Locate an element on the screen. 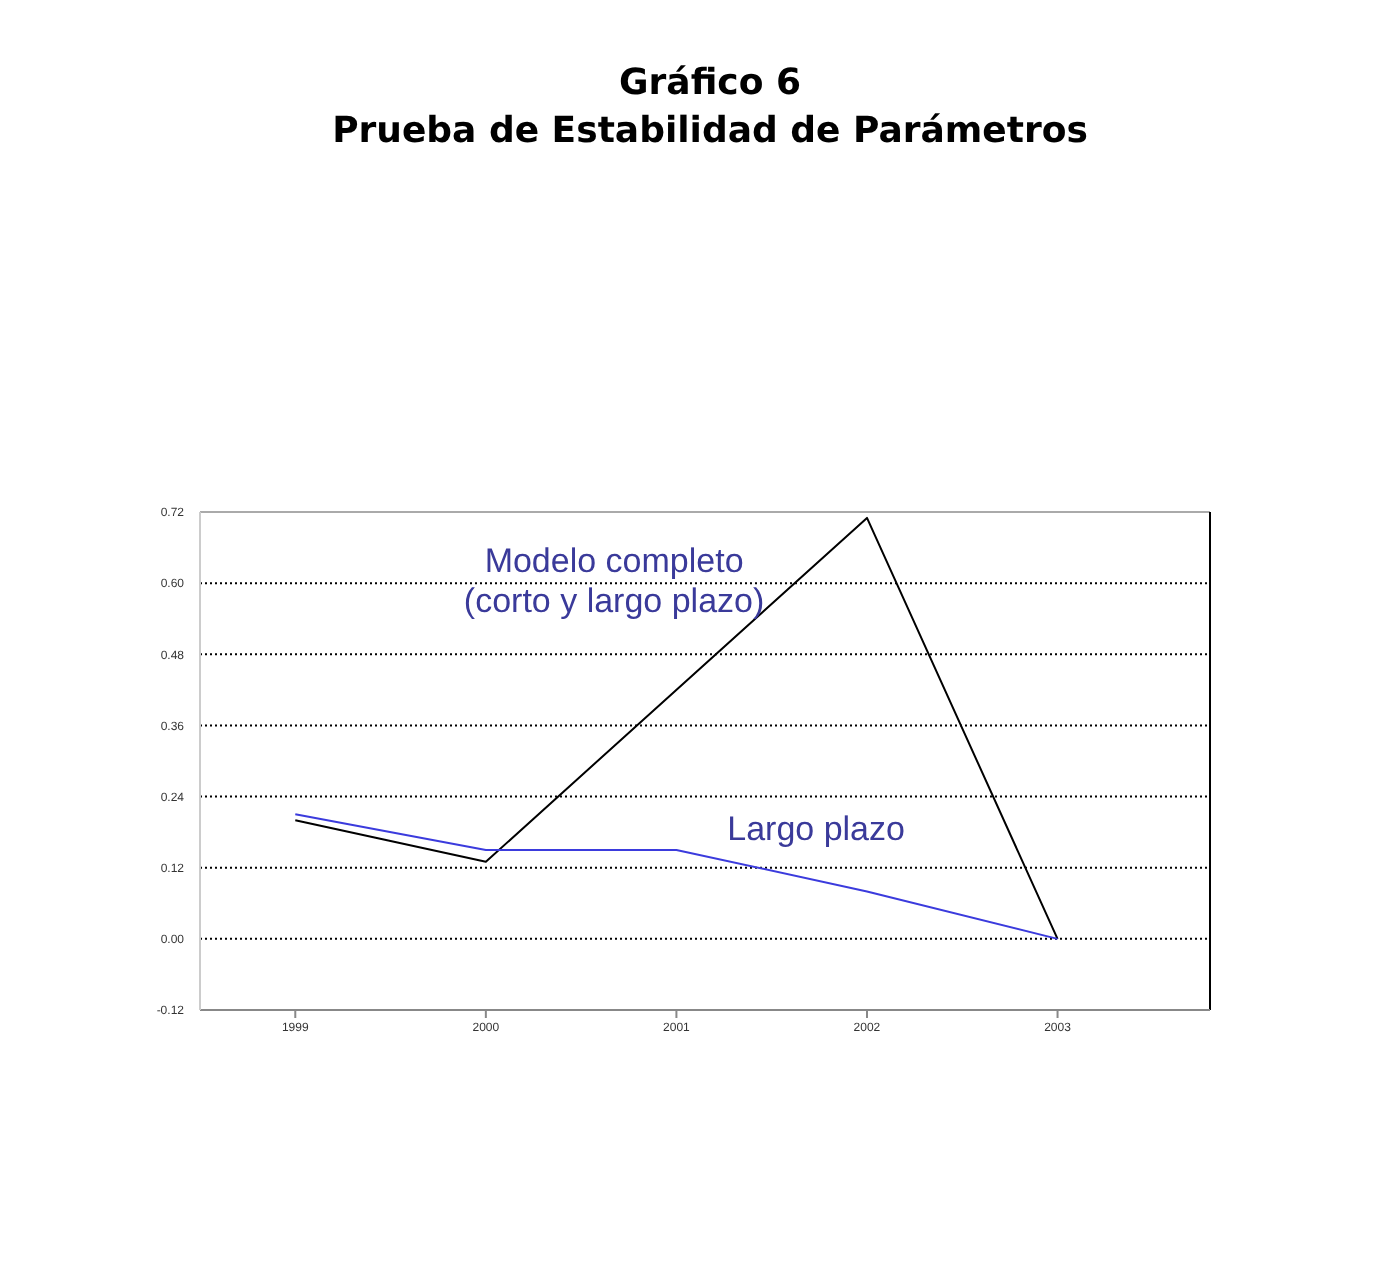 This screenshot has width=1386, height=1262. series-label: Largo plazo is located at coordinates (816, 830).